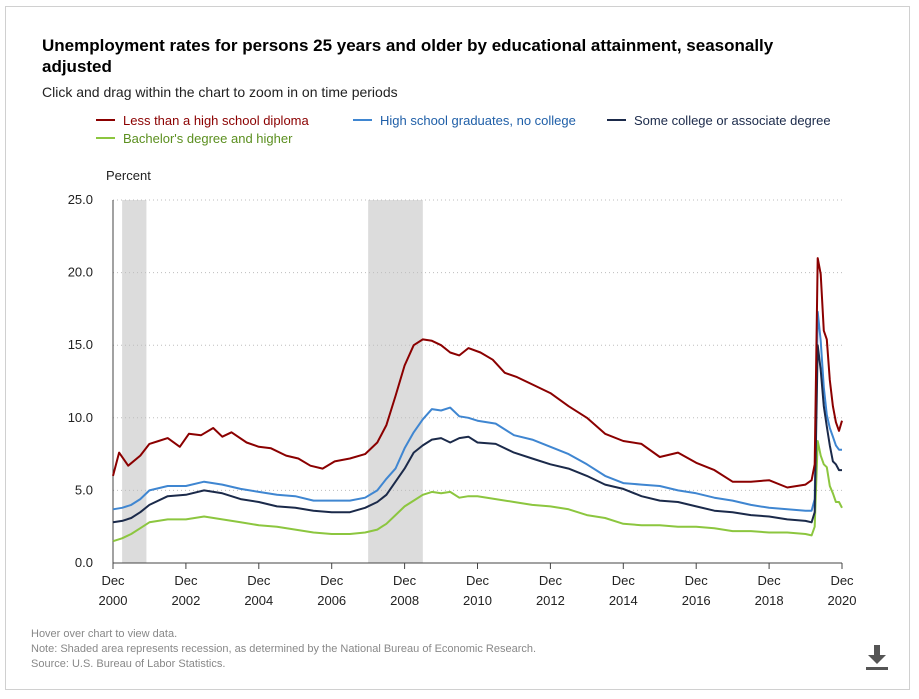  What do you see at coordinates (208, 139) in the screenshot?
I see `legend-label: Bachelor's degree and higher` at bounding box center [208, 139].